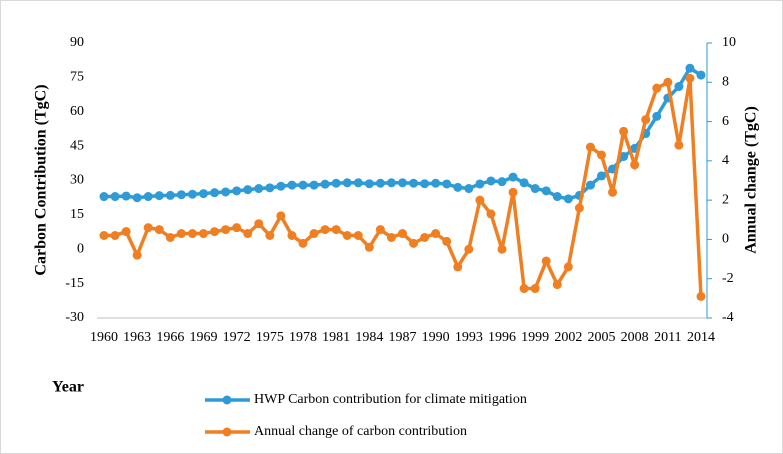 Image resolution: width=783 pixels, height=454 pixels. I want to click on y-tick-label: 60, so click(77, 111).